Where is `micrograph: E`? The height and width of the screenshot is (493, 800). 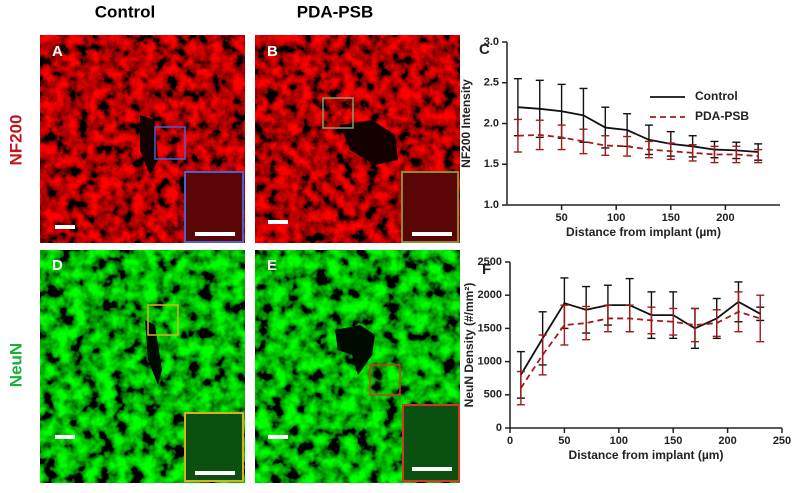 micrograph: E is located at coordinates (357, 366).